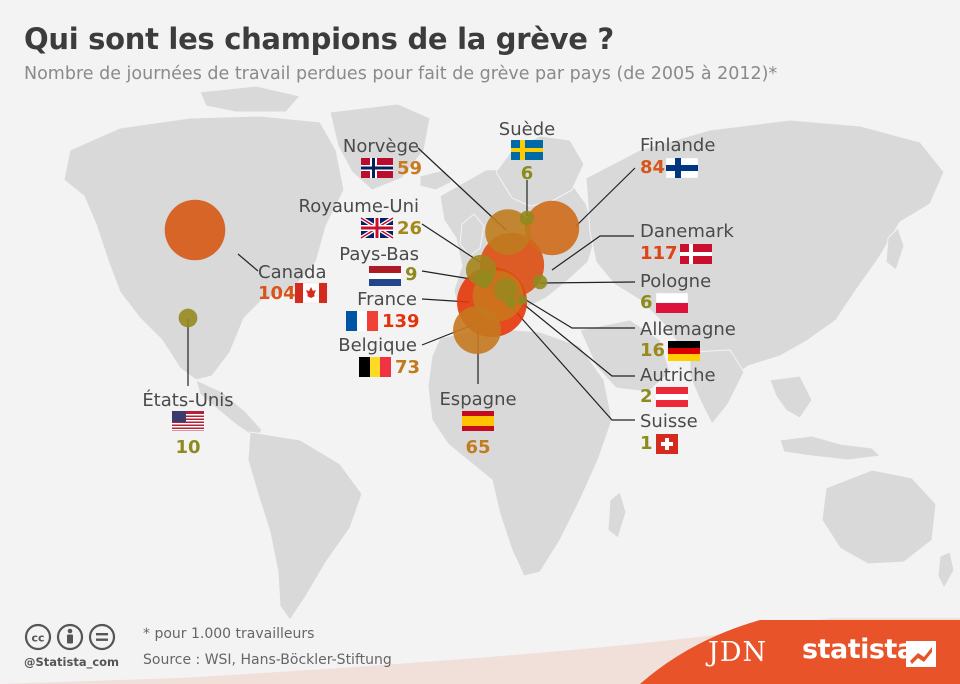 This screenshot has width=960, height=684. Describe the element at coordinates (858, 649) in the screenshot. I see `statista-logo: statista` at that location.